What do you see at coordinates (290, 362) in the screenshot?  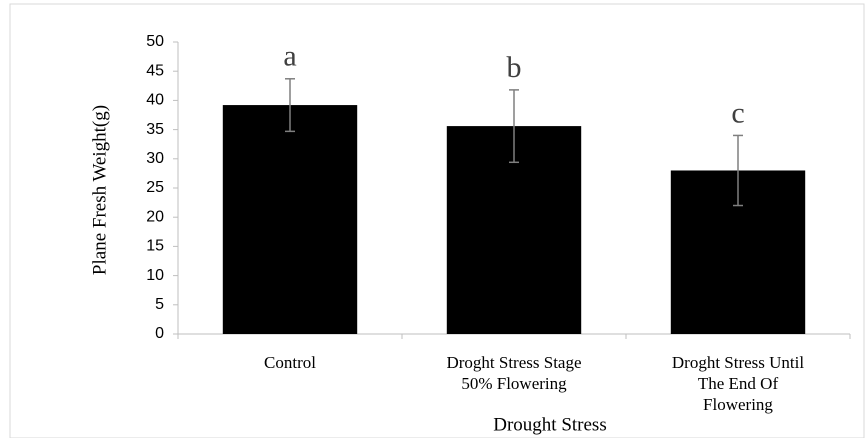 I see `x-tick-label: Control` at bounding box center [290, 362].